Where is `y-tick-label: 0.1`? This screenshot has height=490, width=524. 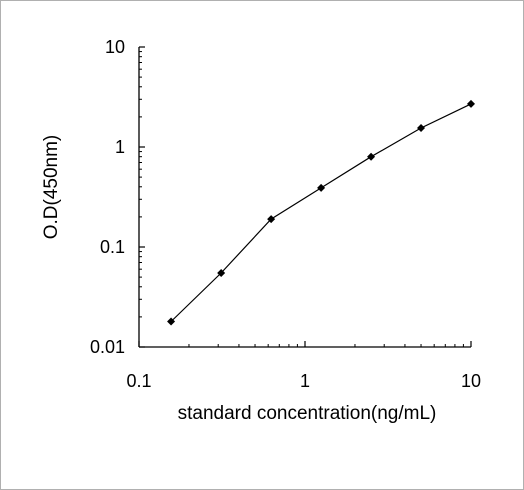
y-tick-label: 0.1 is located at coordinates (112, 247).